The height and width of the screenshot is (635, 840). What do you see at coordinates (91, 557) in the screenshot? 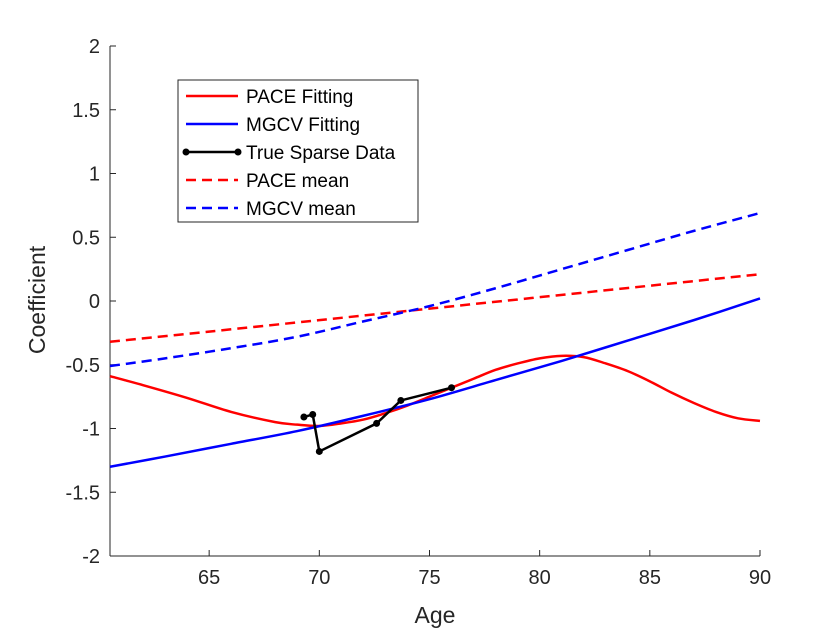
I see `y-tick-label: -2` at bounding box center [91, 557].